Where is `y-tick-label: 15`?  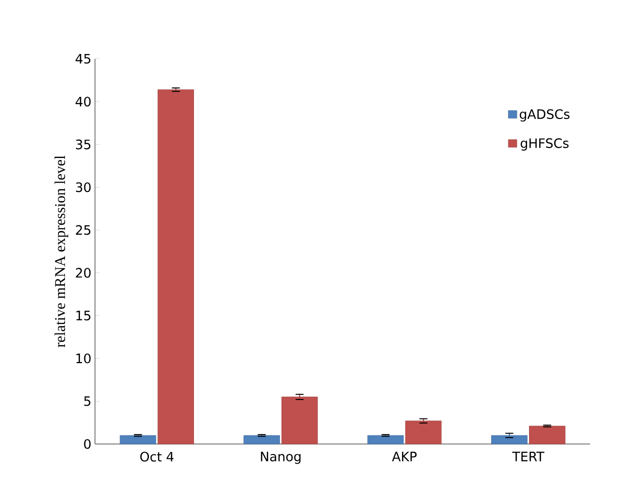
y-tick-label: 15 is located at coordinates (83, 315).